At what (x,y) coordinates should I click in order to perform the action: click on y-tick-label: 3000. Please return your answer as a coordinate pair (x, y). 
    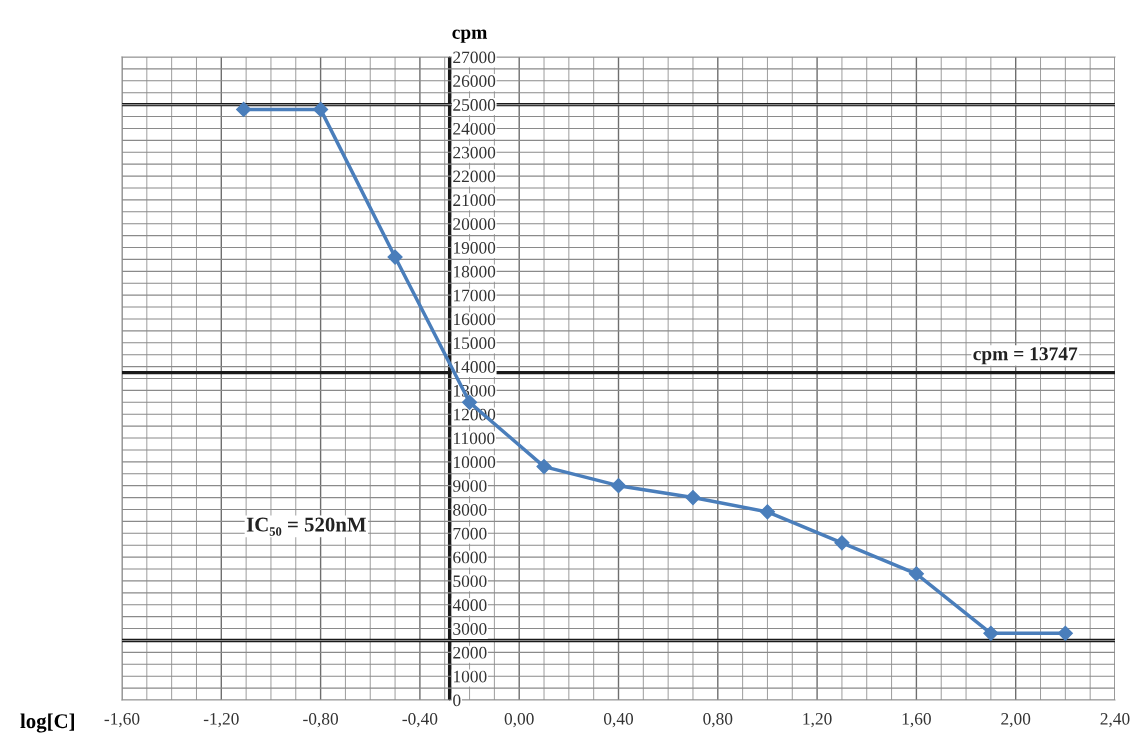
    Looking at the image, I should click on (470, 629).